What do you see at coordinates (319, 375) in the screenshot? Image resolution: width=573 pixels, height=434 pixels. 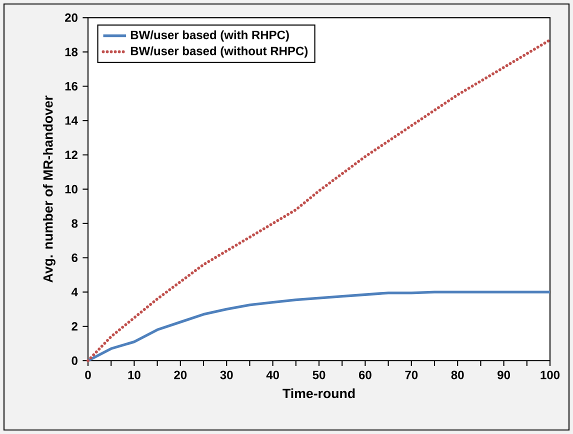 I see `x-tick-label: 50` at bounding box center [319, 375].